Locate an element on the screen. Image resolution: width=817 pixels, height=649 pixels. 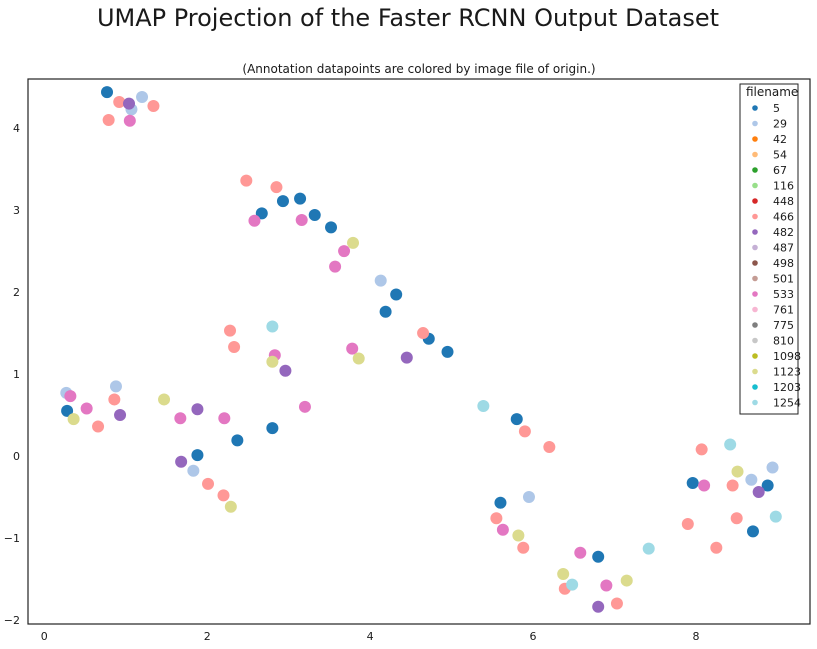
legend-box is located at coordinates (769, 249).